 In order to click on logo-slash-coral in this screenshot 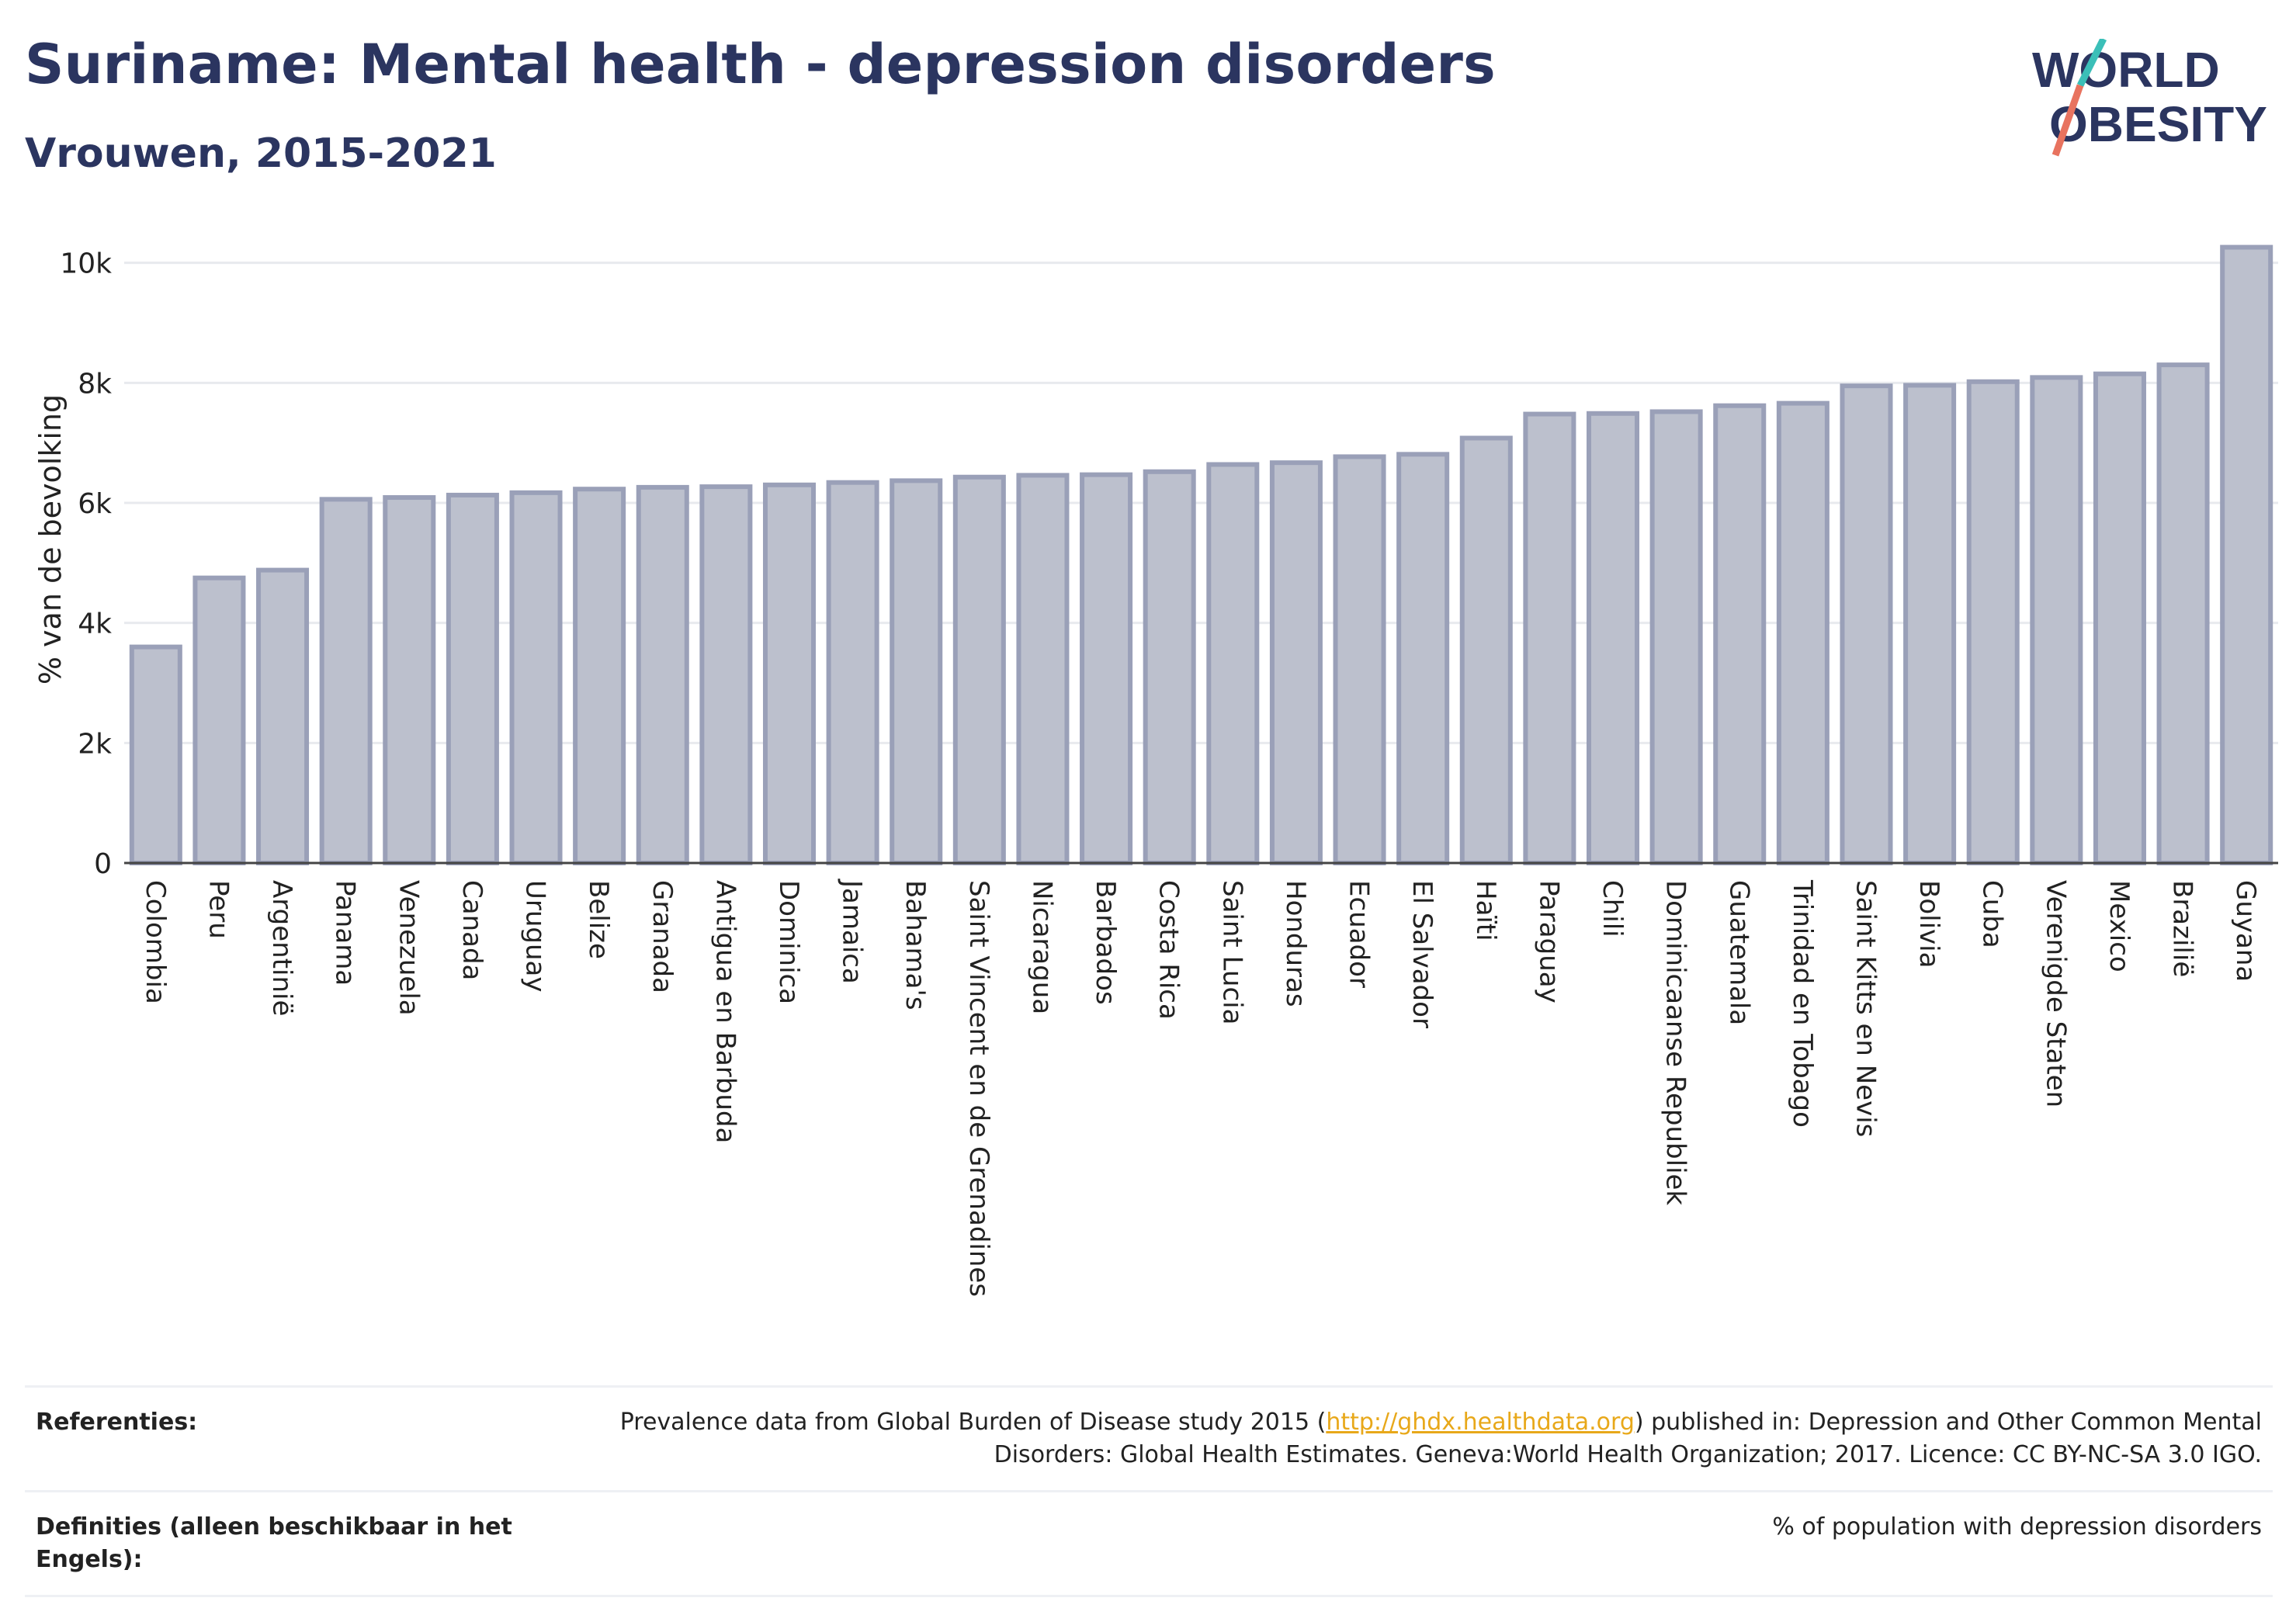, I will do `click(2067, 121)`.